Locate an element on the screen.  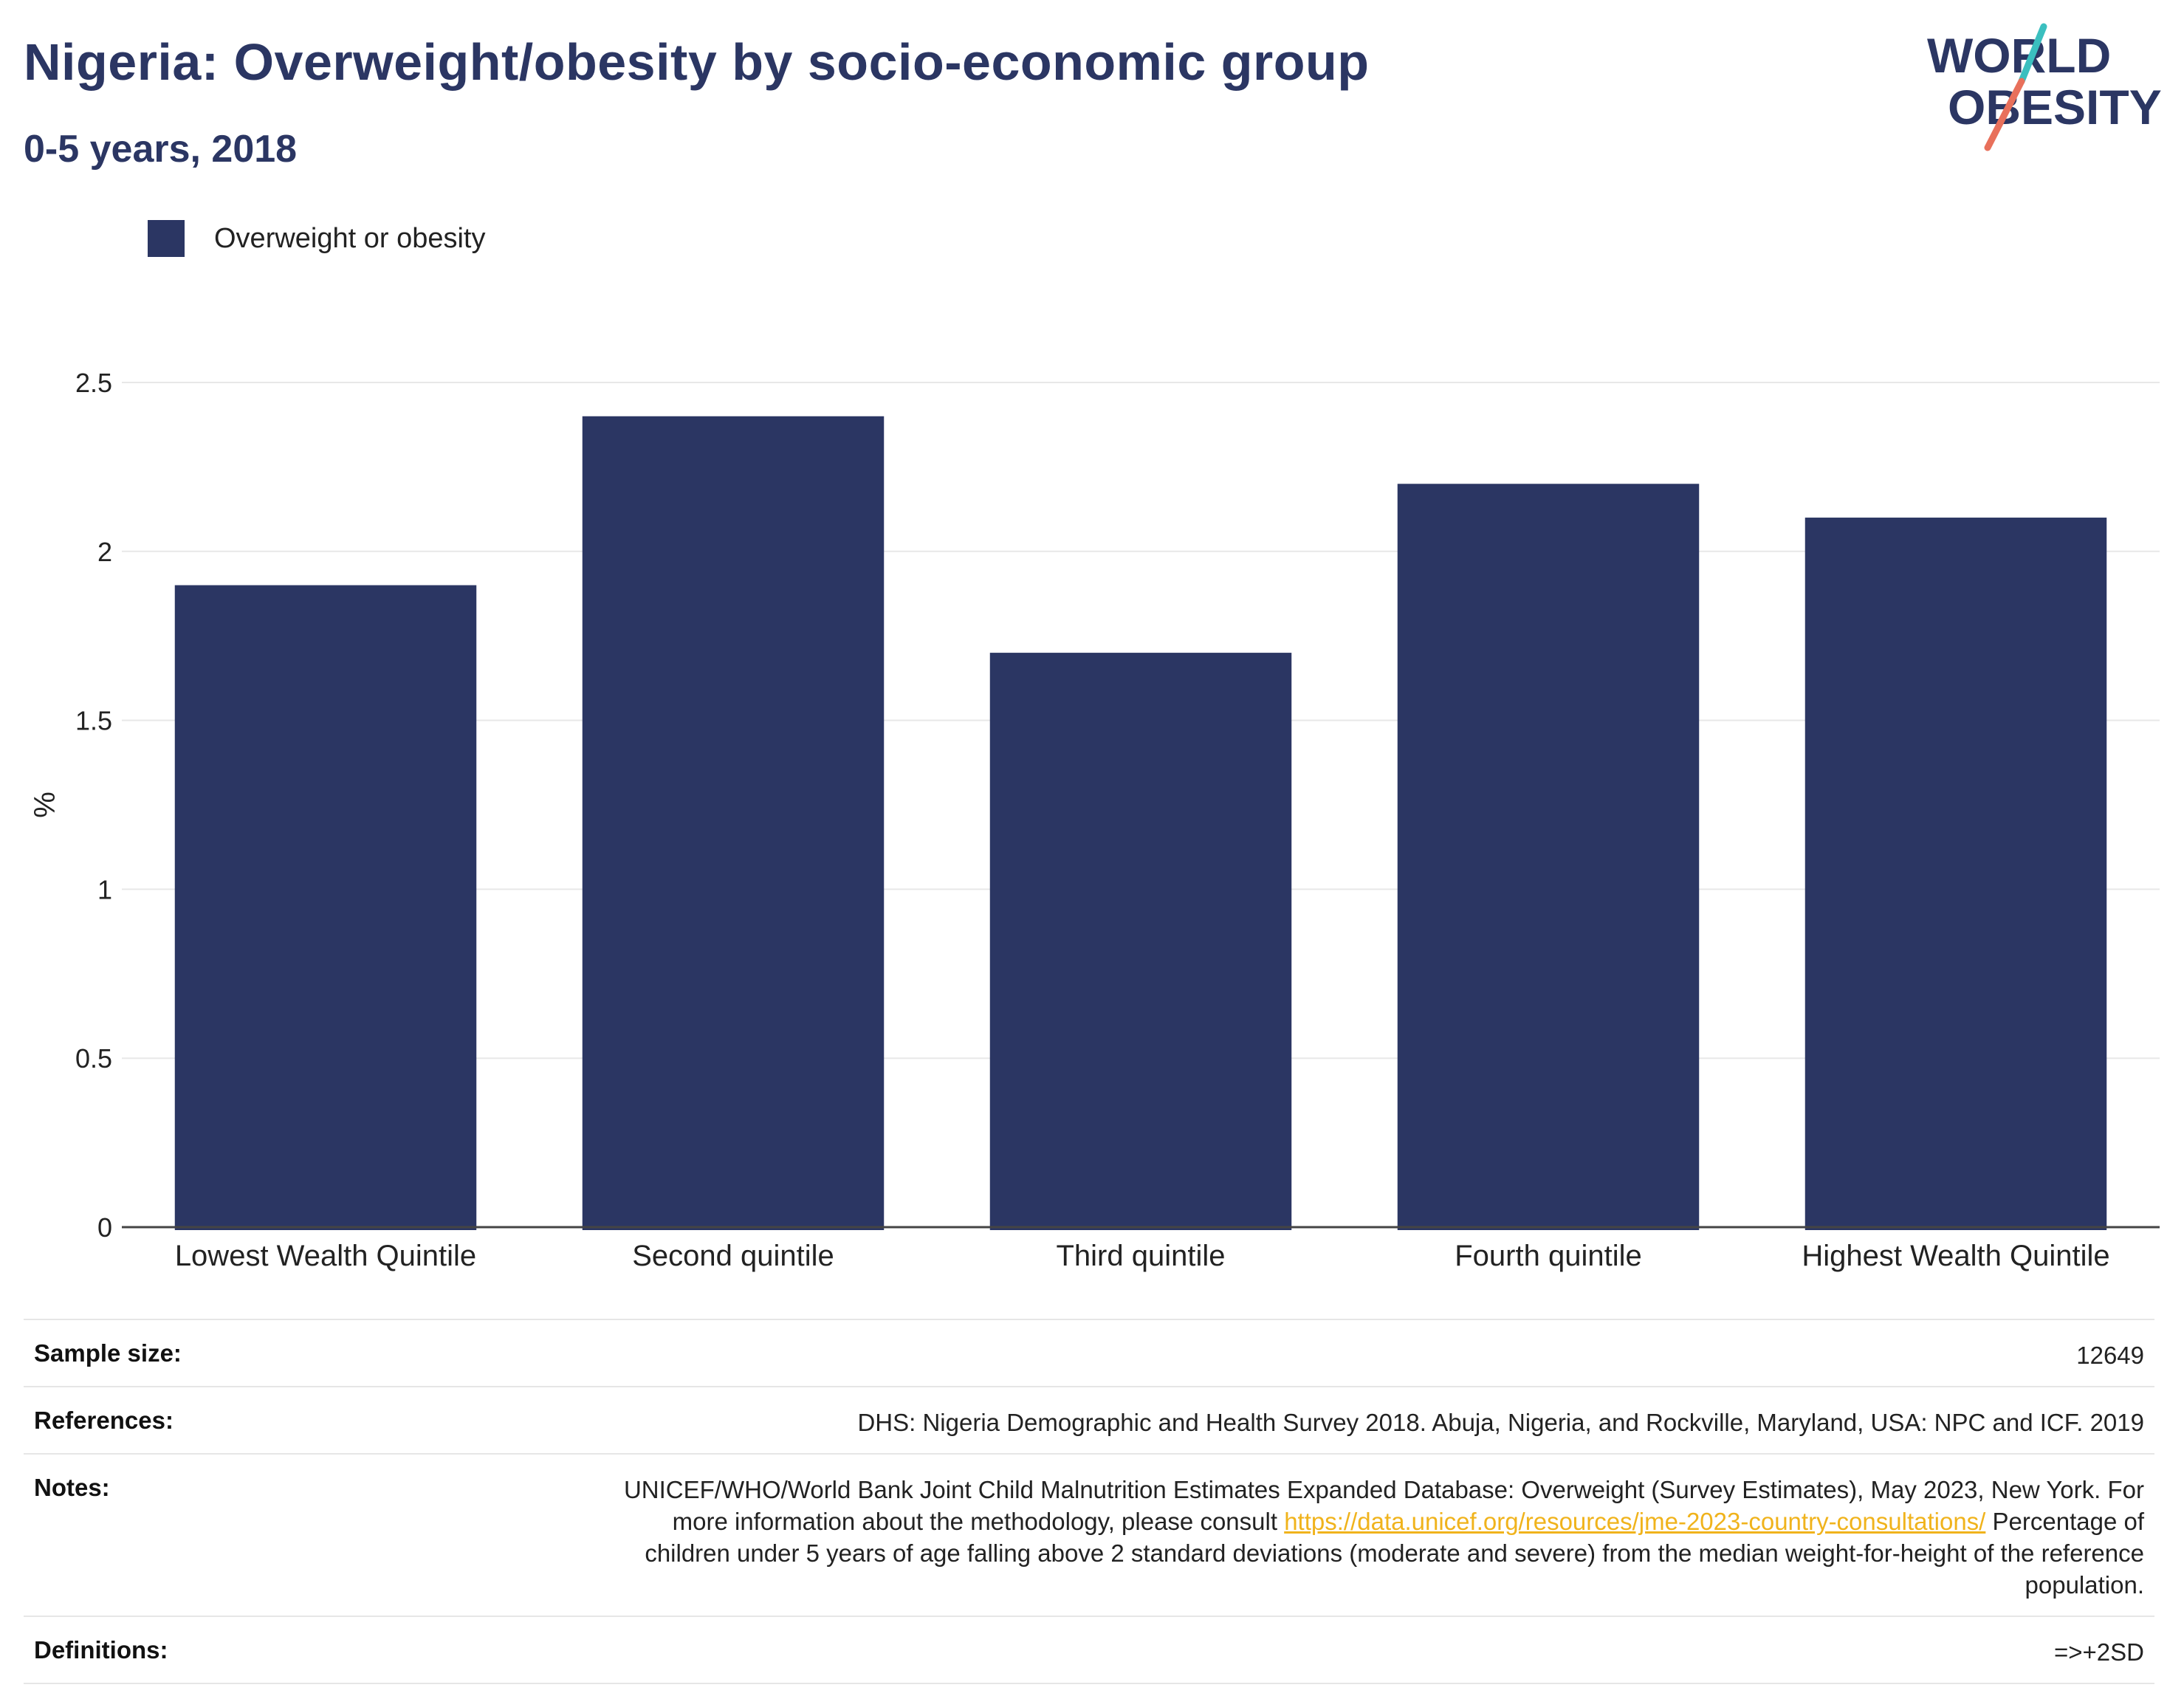
x-tick-label: Lowest Wealth Quintile is located at coordinates (325, 1256).